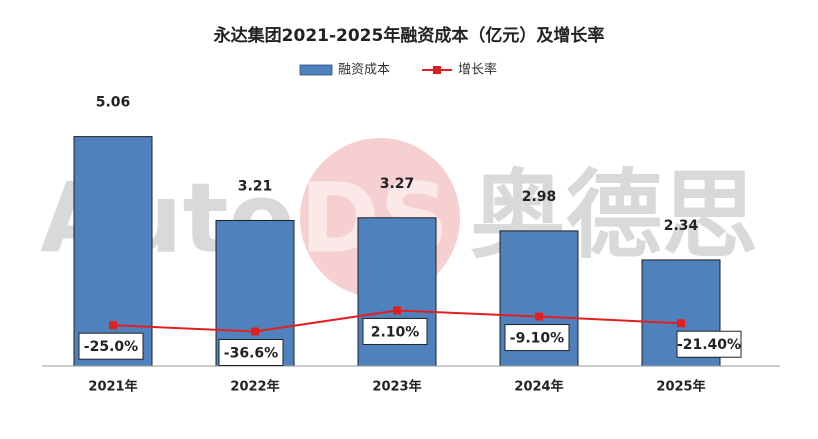  I want to click on chart-title: 永达集团2021-2025年融资成本（亿元）及增长率, so click(409, 35).